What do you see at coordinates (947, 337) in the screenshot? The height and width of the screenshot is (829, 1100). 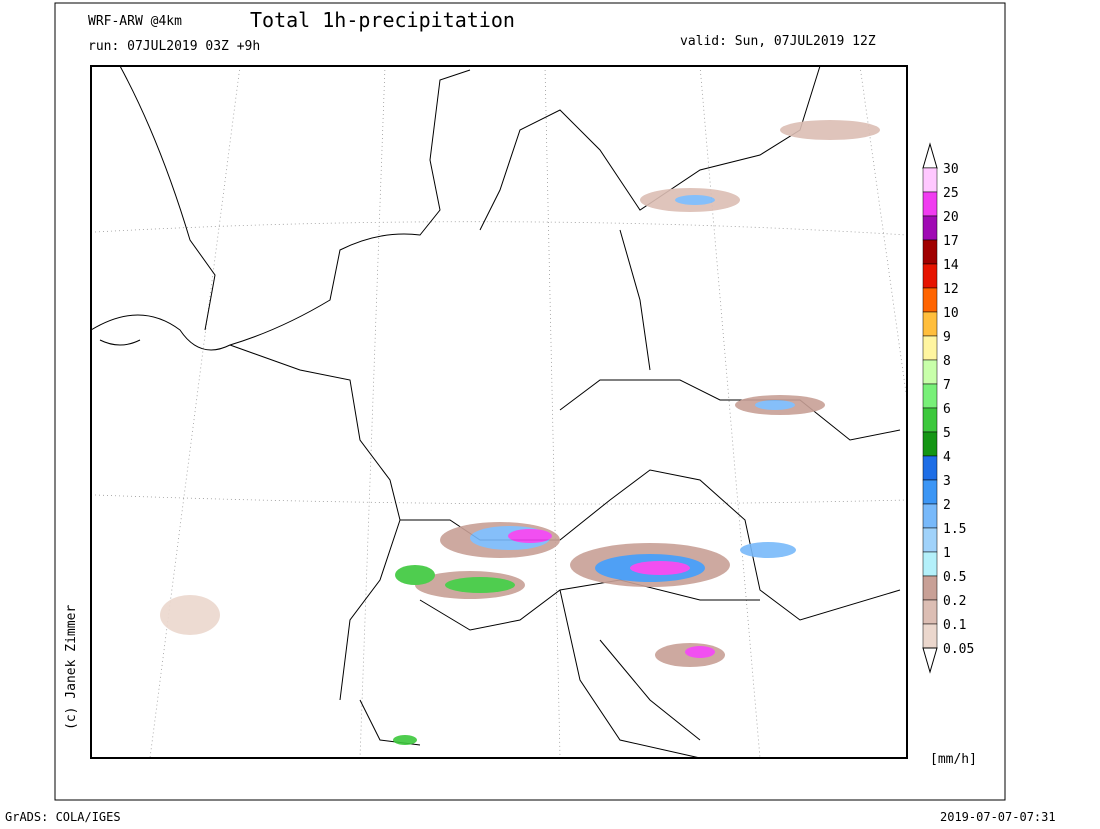 I see `colorbar-label: 9` at bounding box center [947, 337].